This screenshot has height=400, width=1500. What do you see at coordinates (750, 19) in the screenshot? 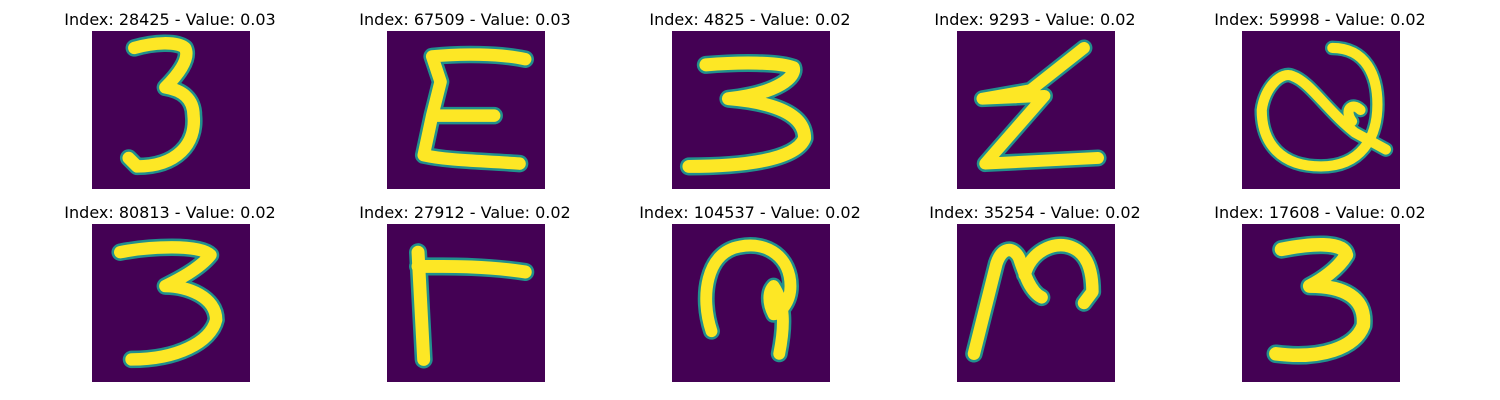
I see `panel-title: Index: 4825 - Value: 0.02` at bounding box center [750, 19].